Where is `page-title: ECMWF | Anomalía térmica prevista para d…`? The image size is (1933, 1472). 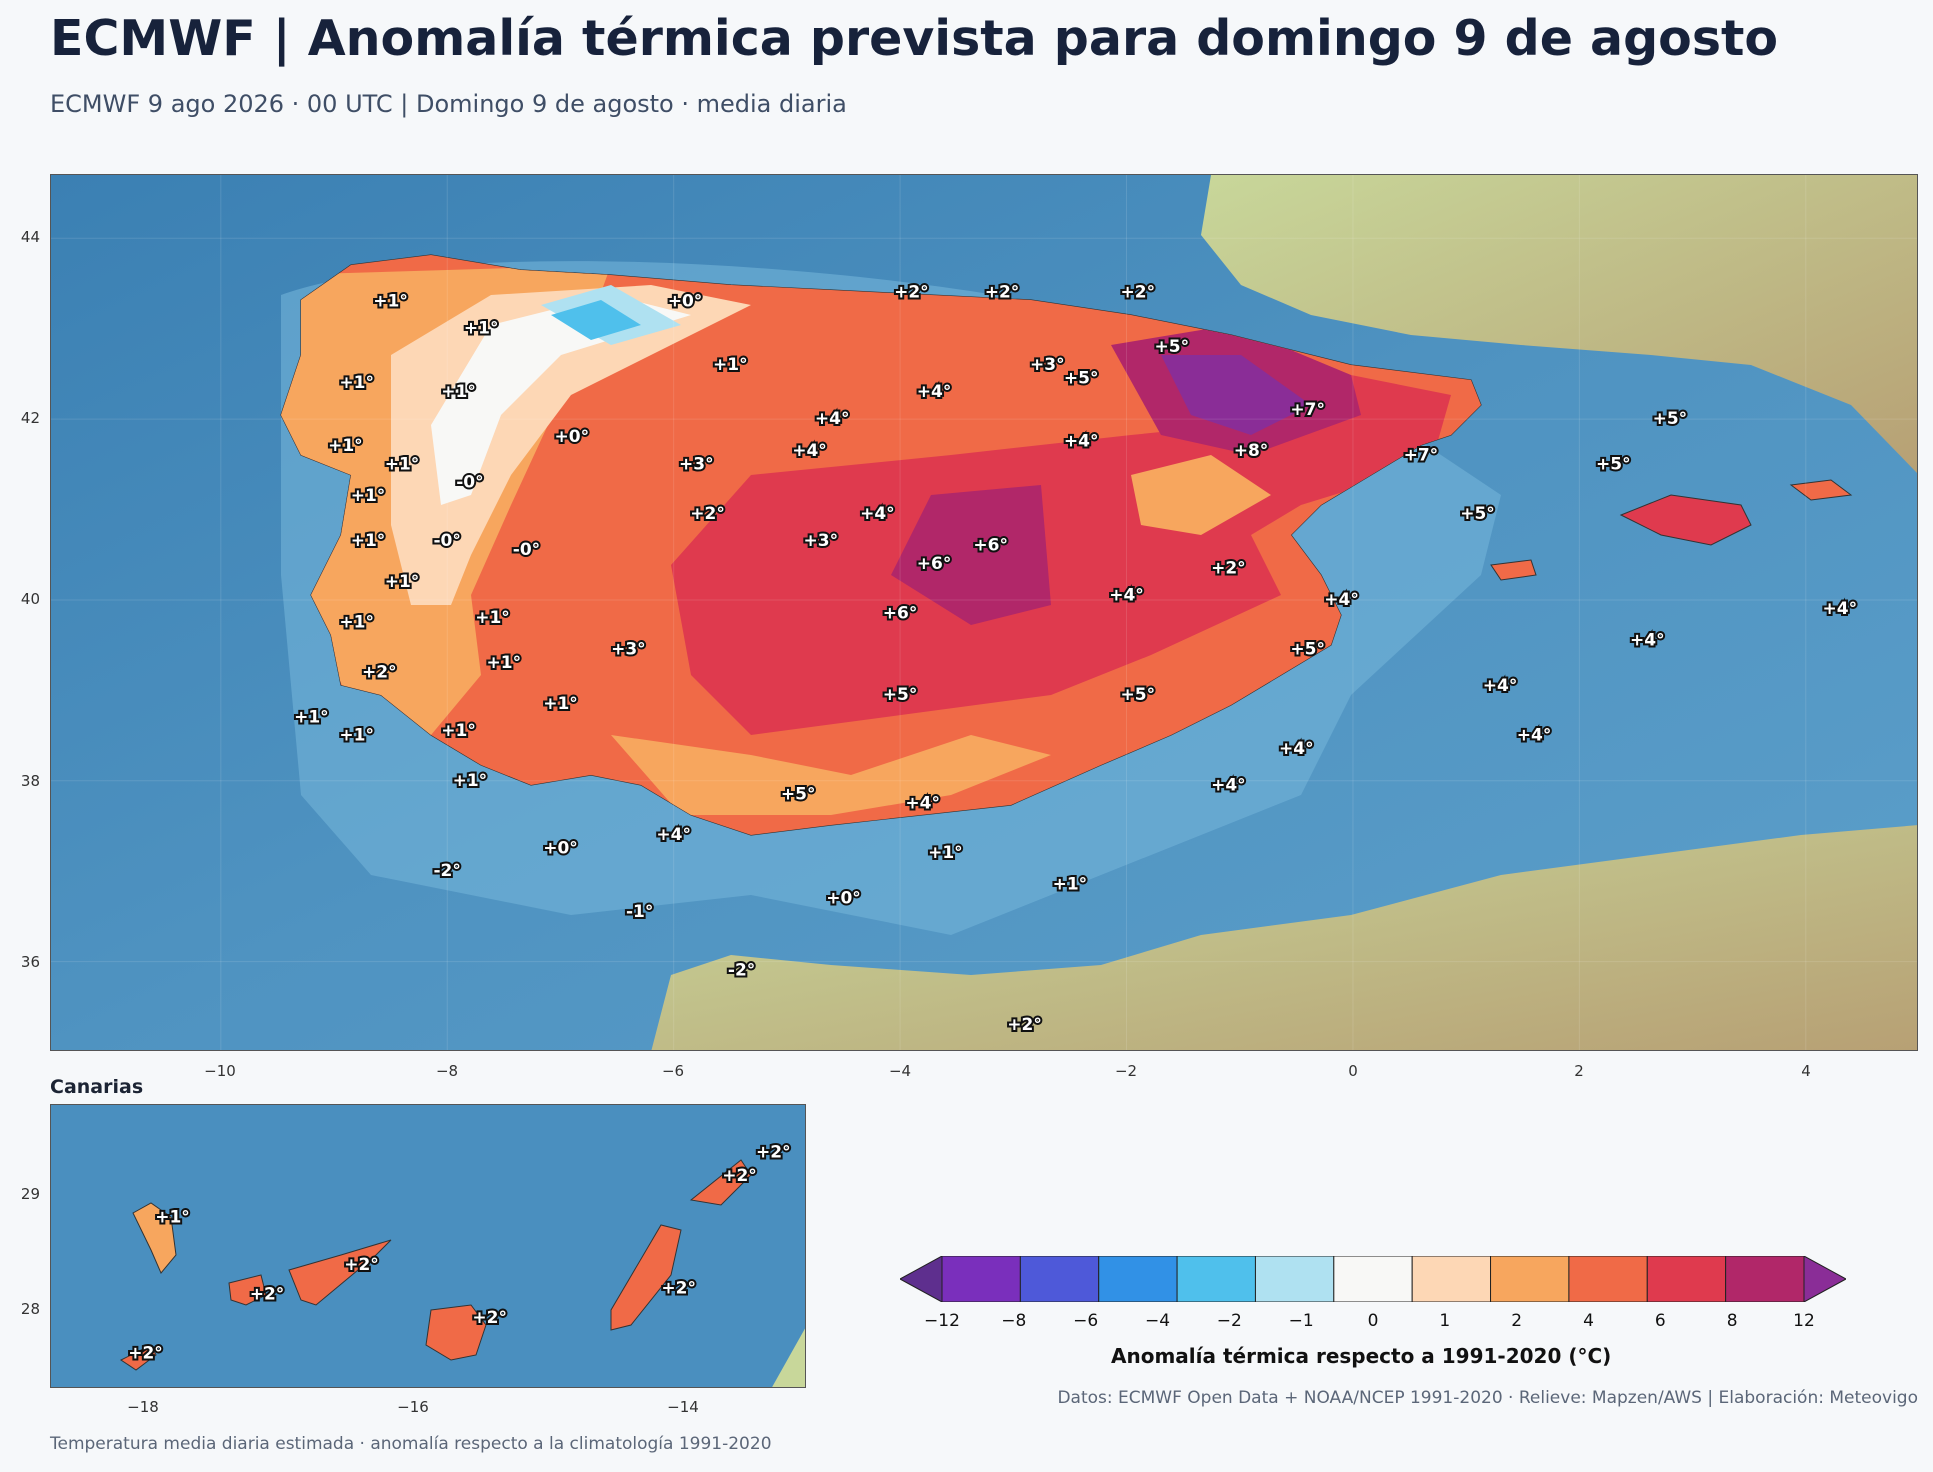 page-title: ECMWF | Anomalía térmica prevista para d… is located at coordinates (914, 38).